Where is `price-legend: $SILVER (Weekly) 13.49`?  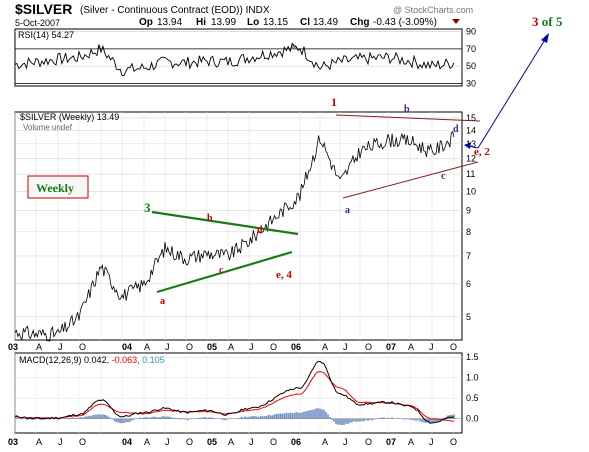 price-legend: $SILVER (Weekly) 13.49 is located at coordinates (69, 117).